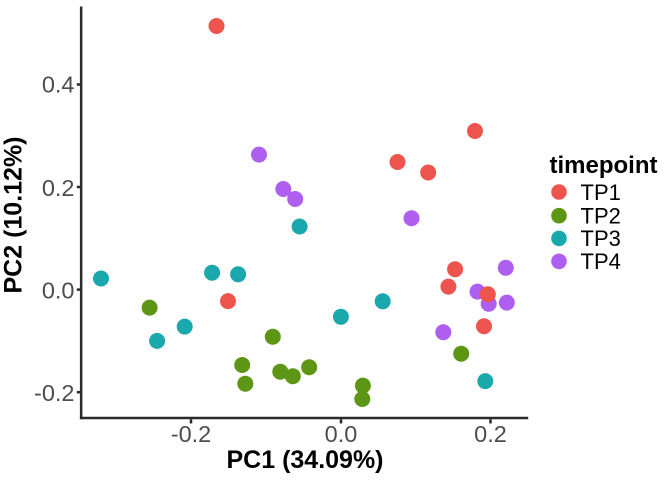 This screenshot has height=480, width=672. Describe the element at coordinates (604, 165) in the screenshot. I see `svg-text: timepoint` at that location.